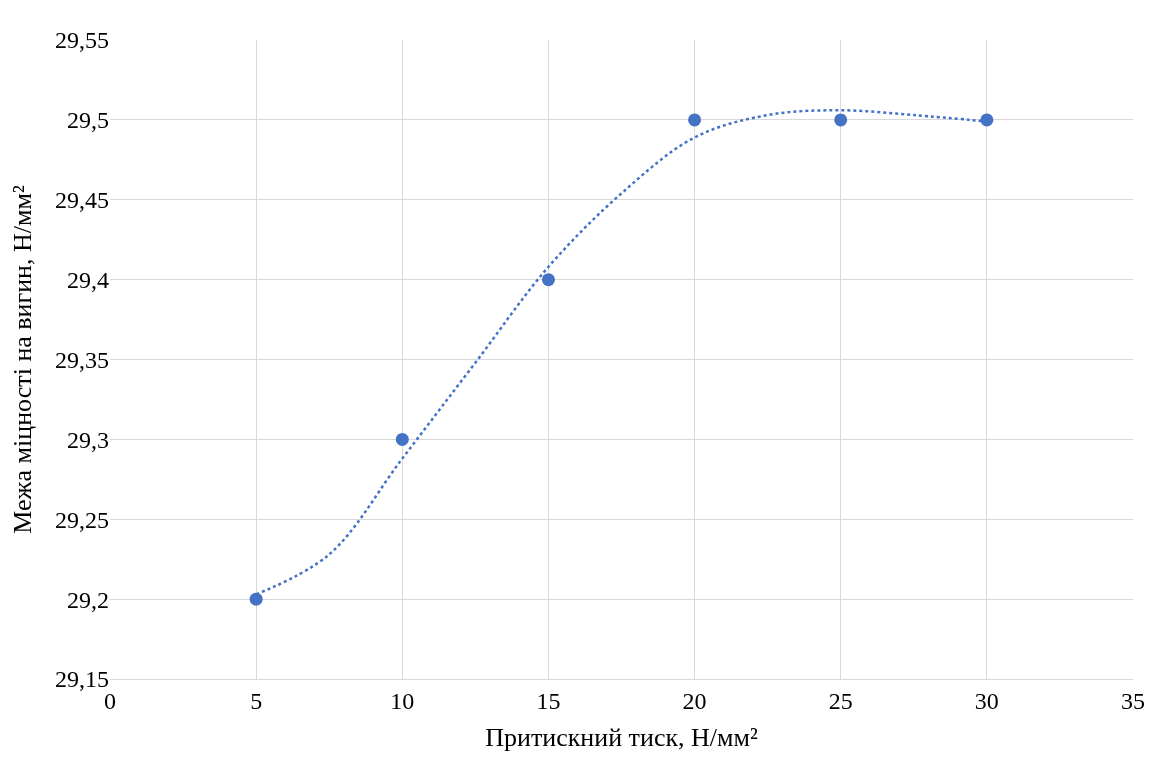  Describe the element at coordinates (621, 738) in the screenshot. I see `x-axis-title: Притискний тиск, Н/мм²` at that location.